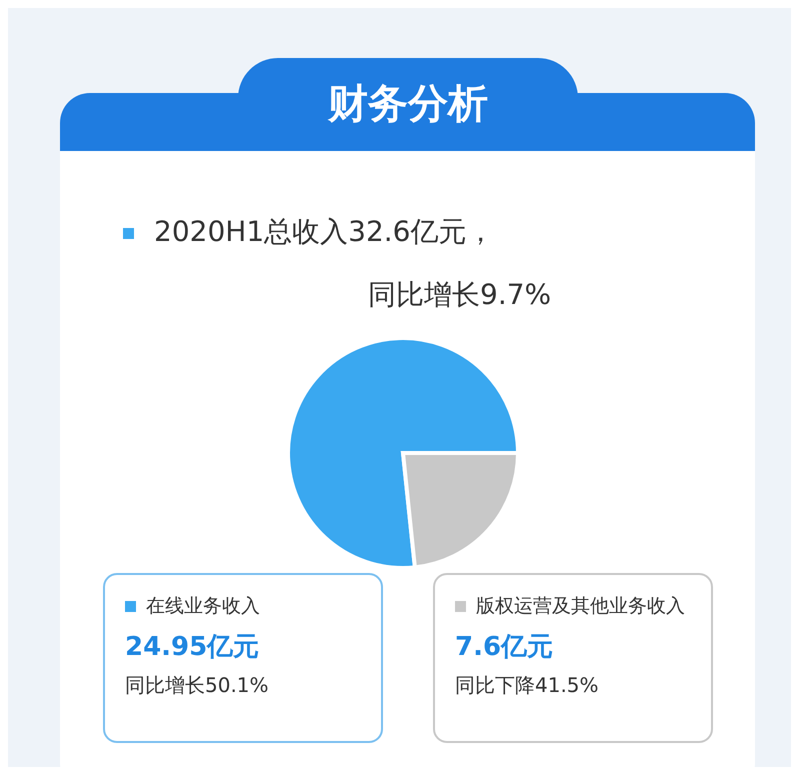  I want to click on legend-label: 版权运营及其他业务收入, so click(580, 606).